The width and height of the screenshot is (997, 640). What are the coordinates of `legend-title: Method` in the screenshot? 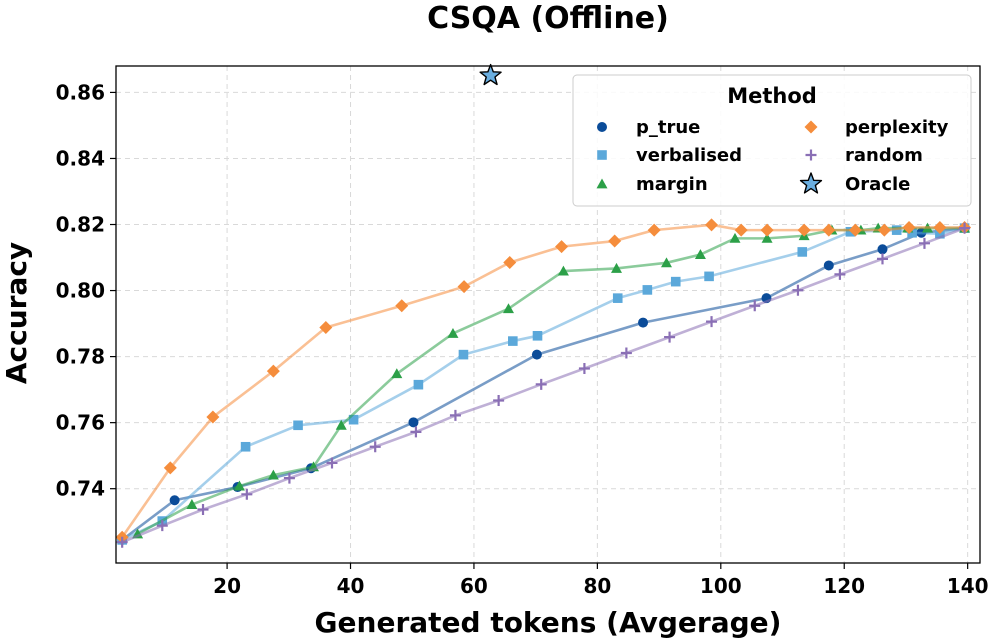 It's located at (772, 96).